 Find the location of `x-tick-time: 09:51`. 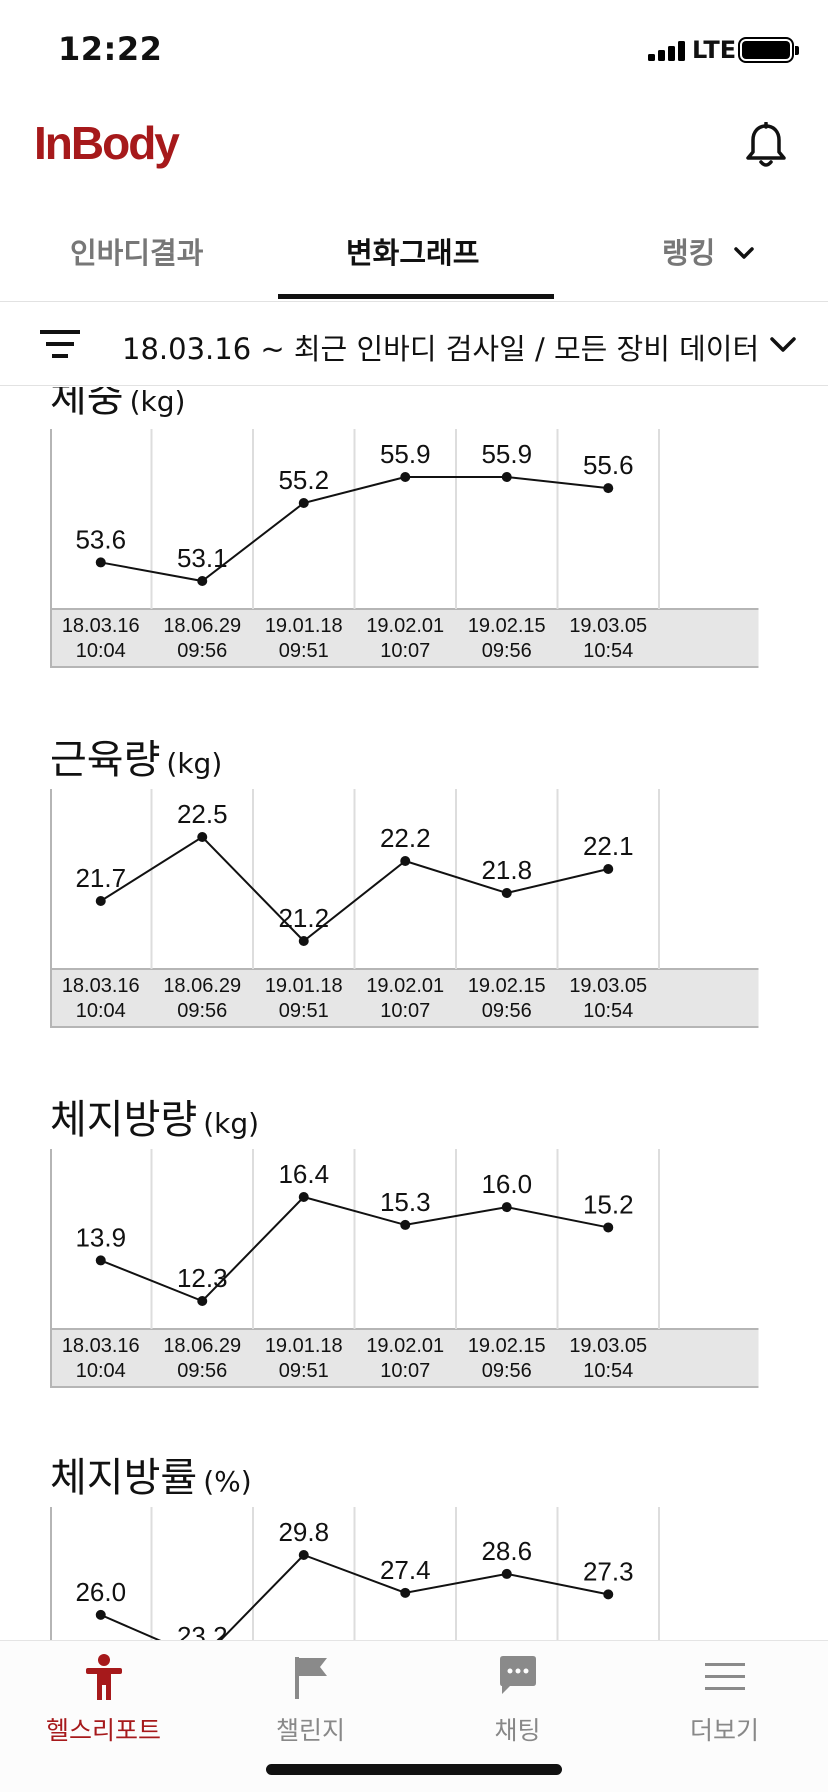

x-tick-time: 09:51 is located at coordinates (304, 651).